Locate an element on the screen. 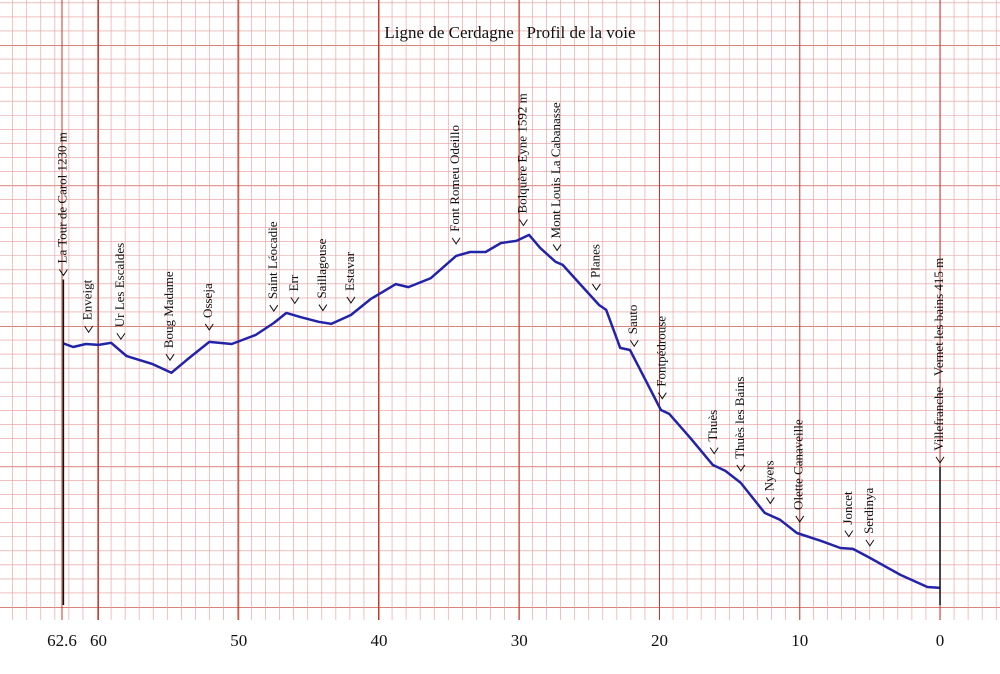 The width and height of the screenshot is (1000, 674). station-label: Thuès les Bains is located at coordinates (739, 418).